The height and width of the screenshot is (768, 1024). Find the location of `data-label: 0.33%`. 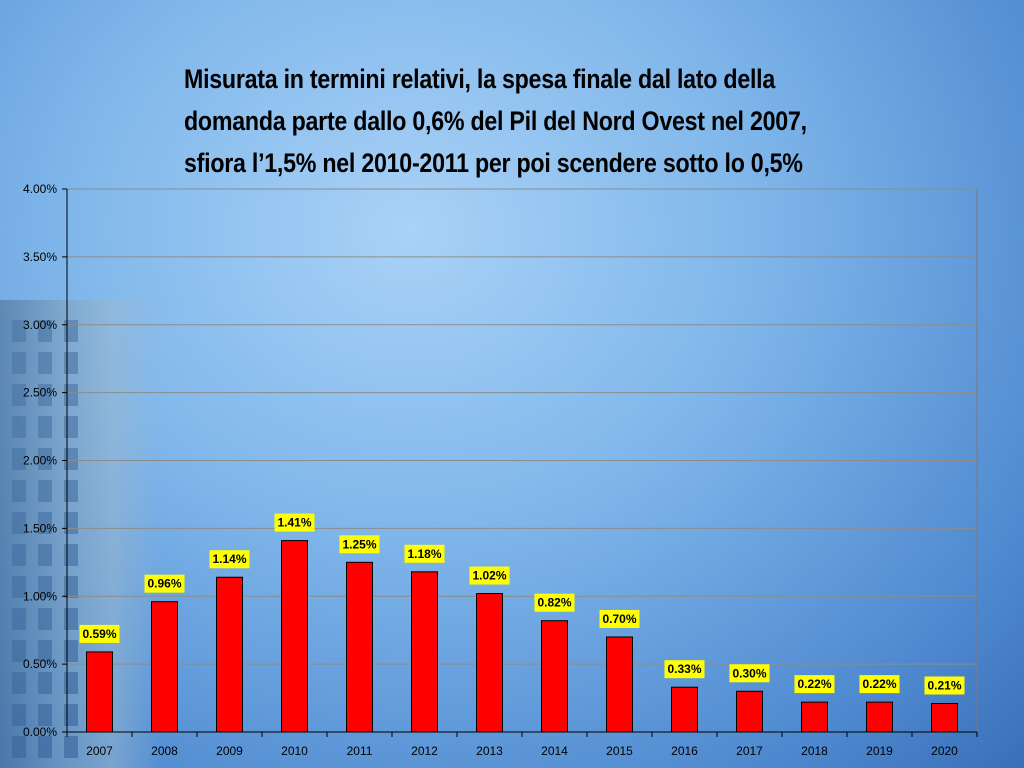

data-label: 0.33% is located at coordinates (684, 669).